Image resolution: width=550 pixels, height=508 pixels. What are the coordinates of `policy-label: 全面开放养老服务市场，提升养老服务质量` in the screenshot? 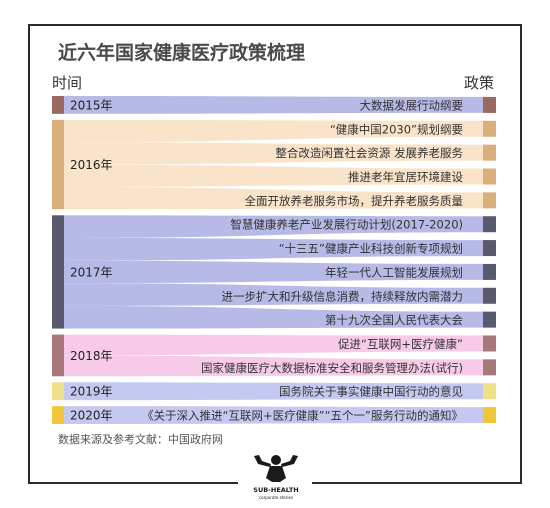 It's located at (354, 201).